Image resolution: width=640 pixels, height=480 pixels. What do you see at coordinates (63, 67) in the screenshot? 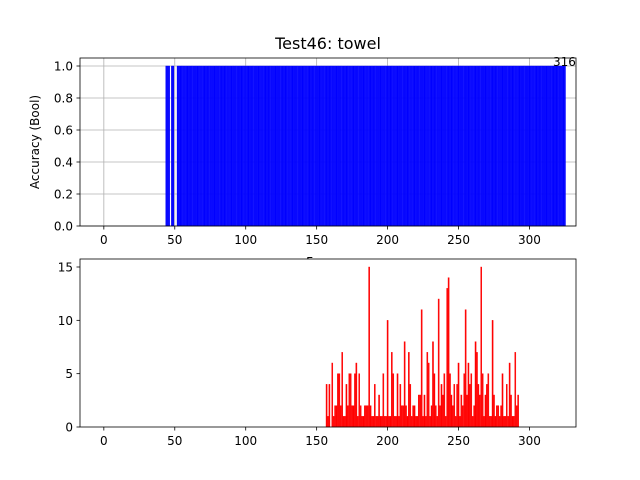
I see `y-tick-label: 1.0` at bounding box center [63, 67].